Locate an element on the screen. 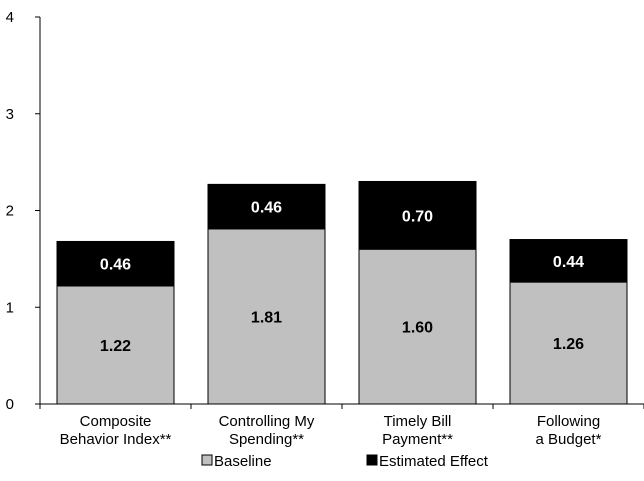 The image size is (644, 481). category-label: Behavior Index** is located at coordinates (116, 439).